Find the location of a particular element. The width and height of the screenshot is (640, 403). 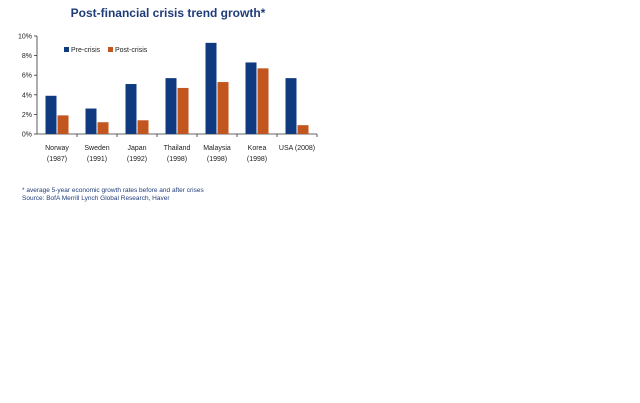

x-category-label: (1987) is located at coordinates (57, 159).